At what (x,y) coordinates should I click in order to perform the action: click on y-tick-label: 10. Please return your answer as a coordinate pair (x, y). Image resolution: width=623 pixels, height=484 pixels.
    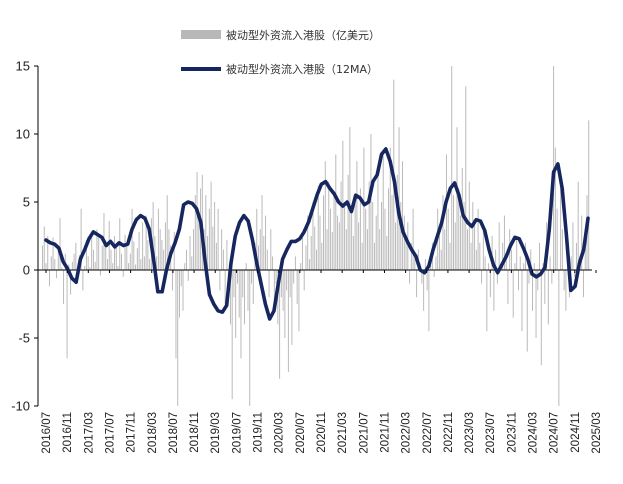
    Looking at the image, I should click on (23, 134).